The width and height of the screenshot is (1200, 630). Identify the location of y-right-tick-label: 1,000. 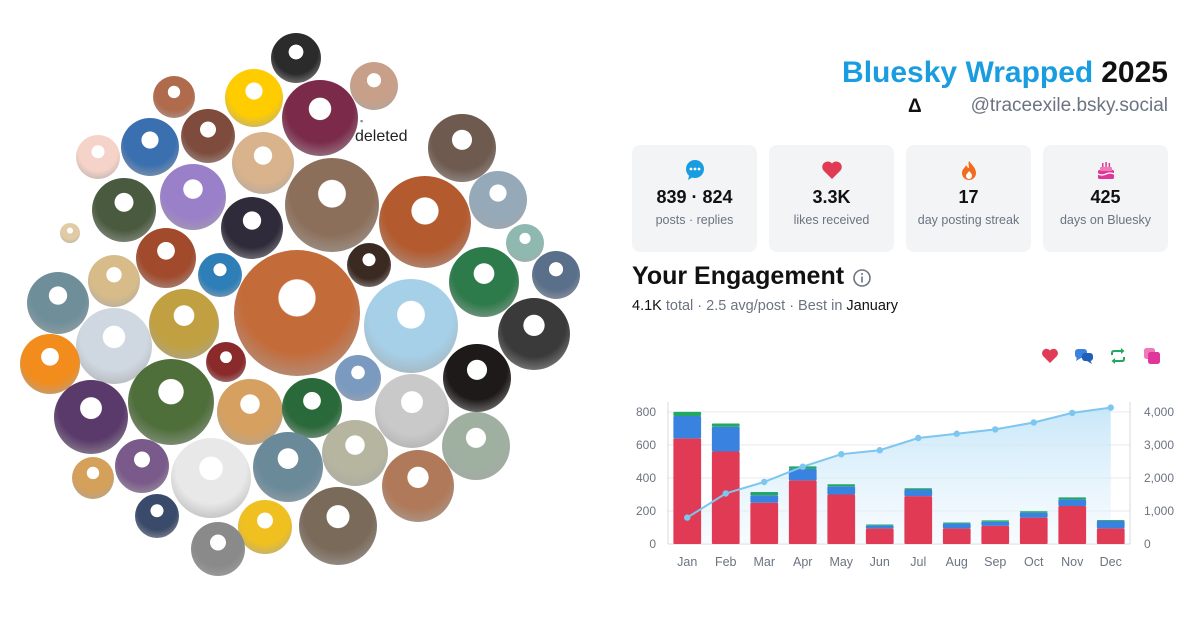
(1159, 511).